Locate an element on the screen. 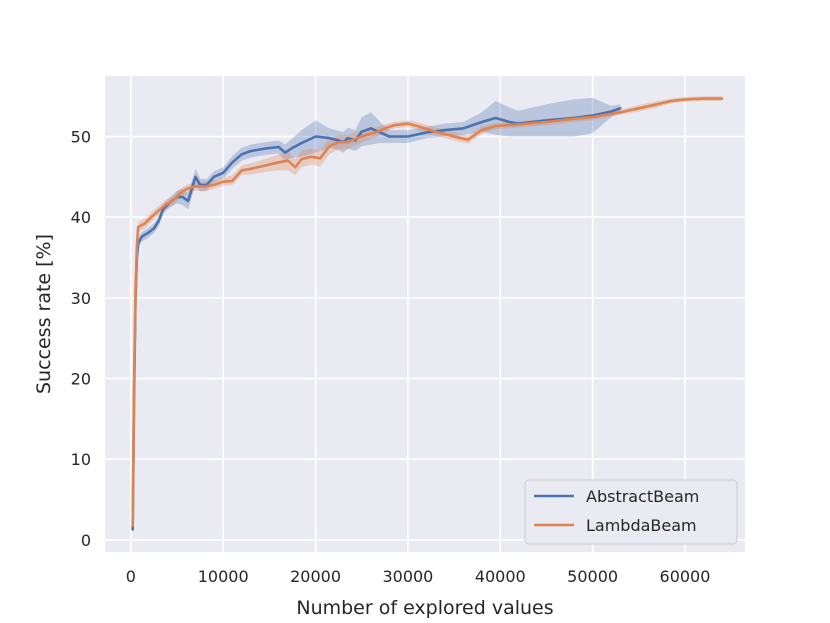  x-tick-label: 30000 is located at coordinates (407, 576).